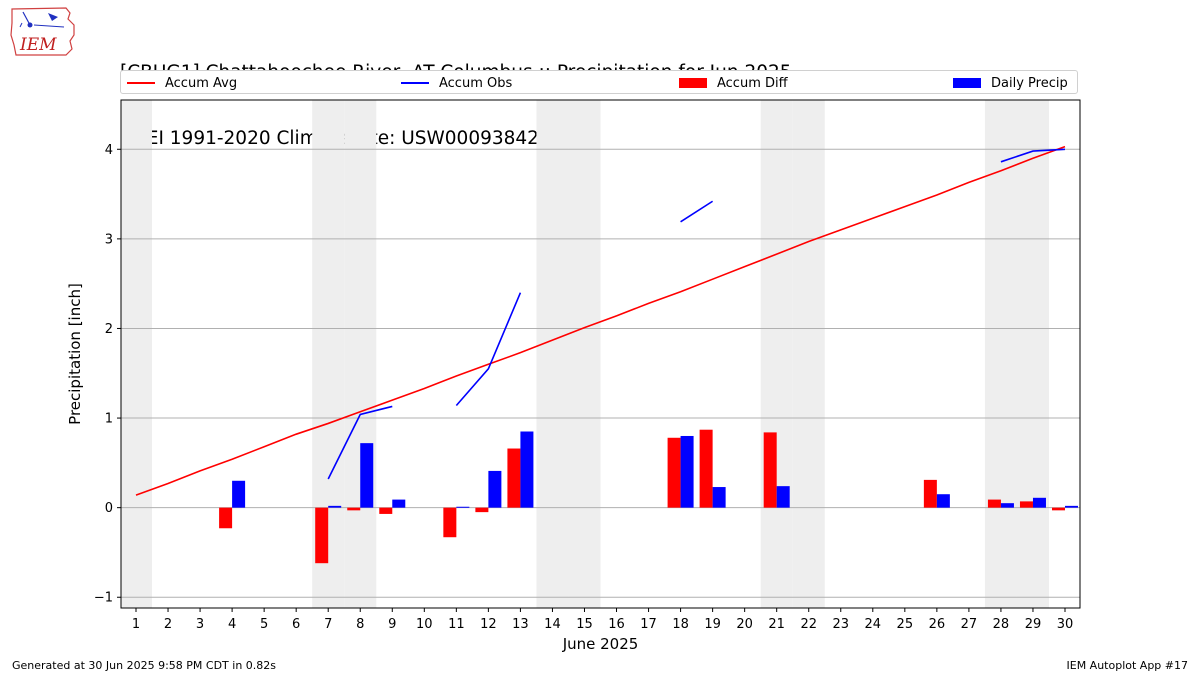 This screenshot has height=675, width=1200. What do you see at coordinates (840, 624) in the screenshot?
I see `tick-label-x-23: 23` at bounding box center [840, 624].